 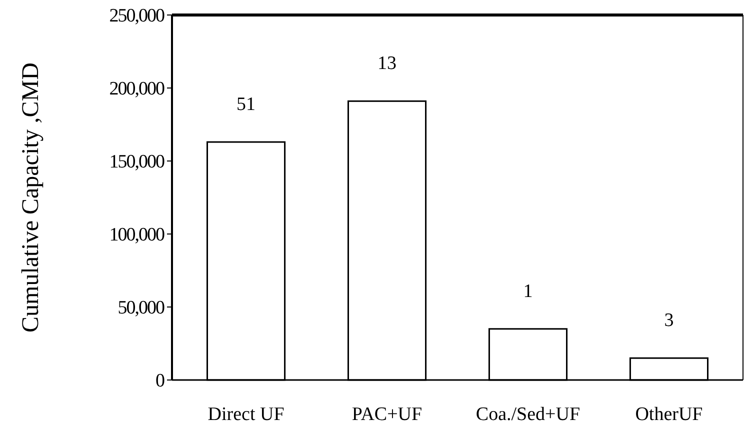 I want to click on x-tick-label: OtherUF, so click(x=669, y=414).